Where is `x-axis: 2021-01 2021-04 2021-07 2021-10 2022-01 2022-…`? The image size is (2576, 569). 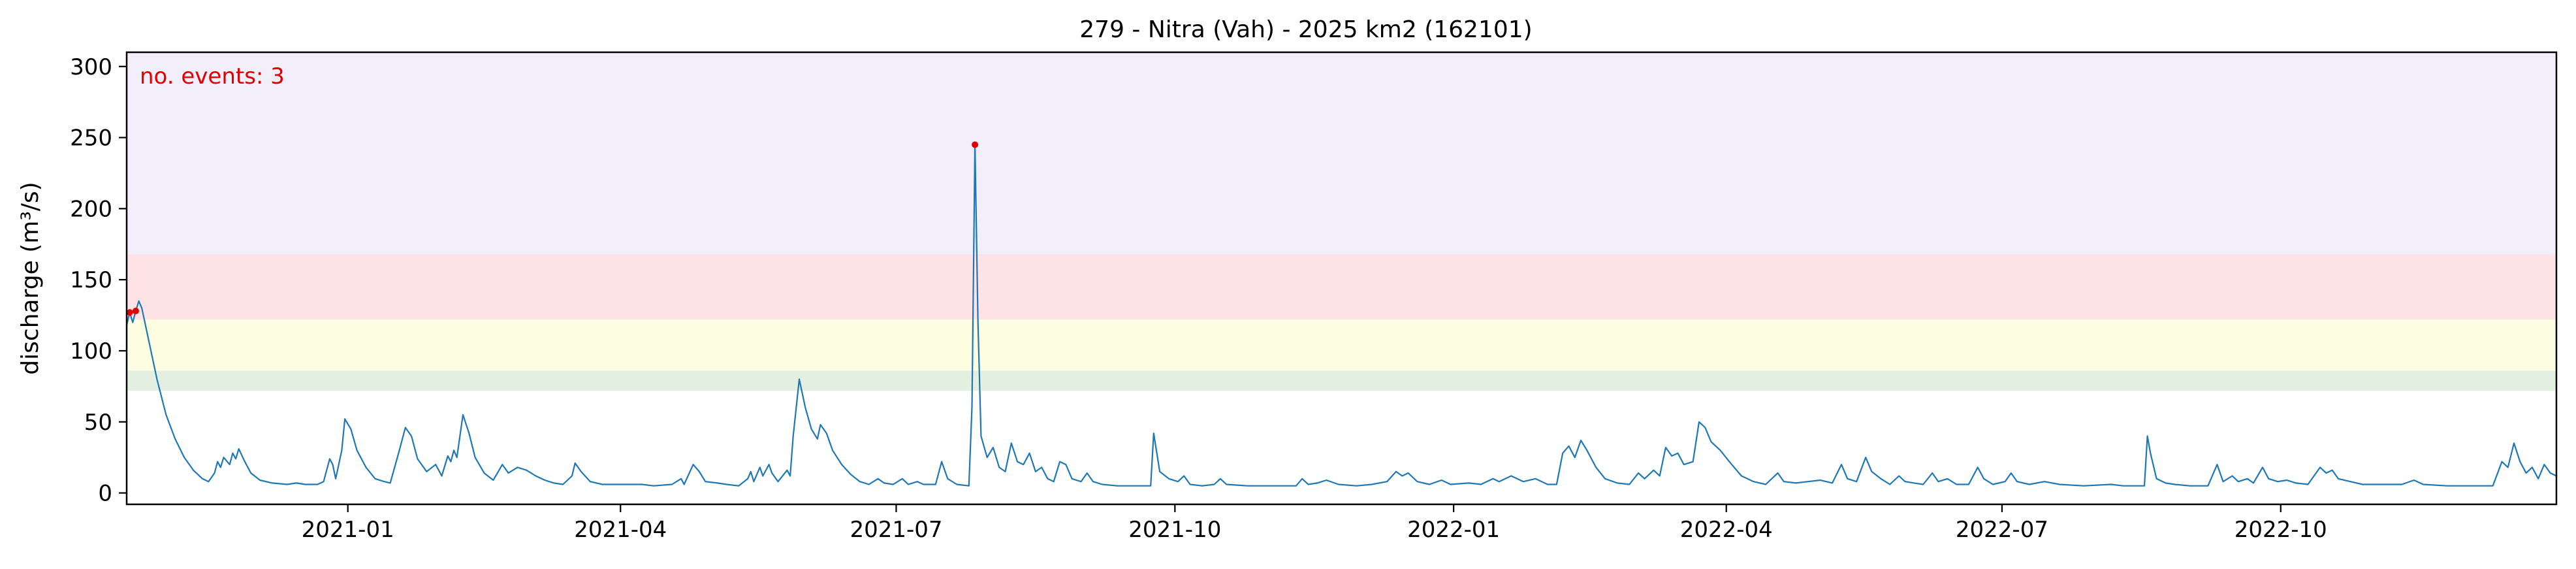
x-axis: 2021-01 2021-04 2021-07 2021-10 2022-01 2022-… is located at coordinates (1315, 523).